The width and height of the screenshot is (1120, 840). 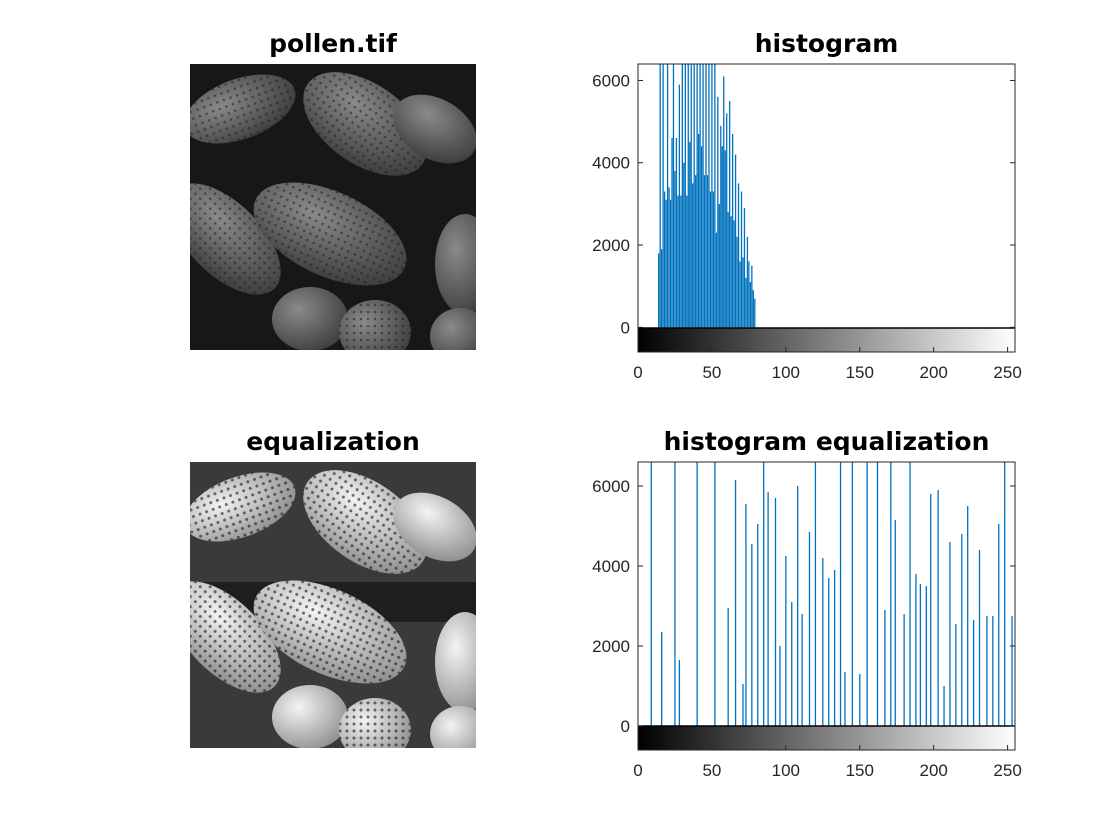 I want to click on image-title-original: pollen.tif, so click(x=333, y=43).